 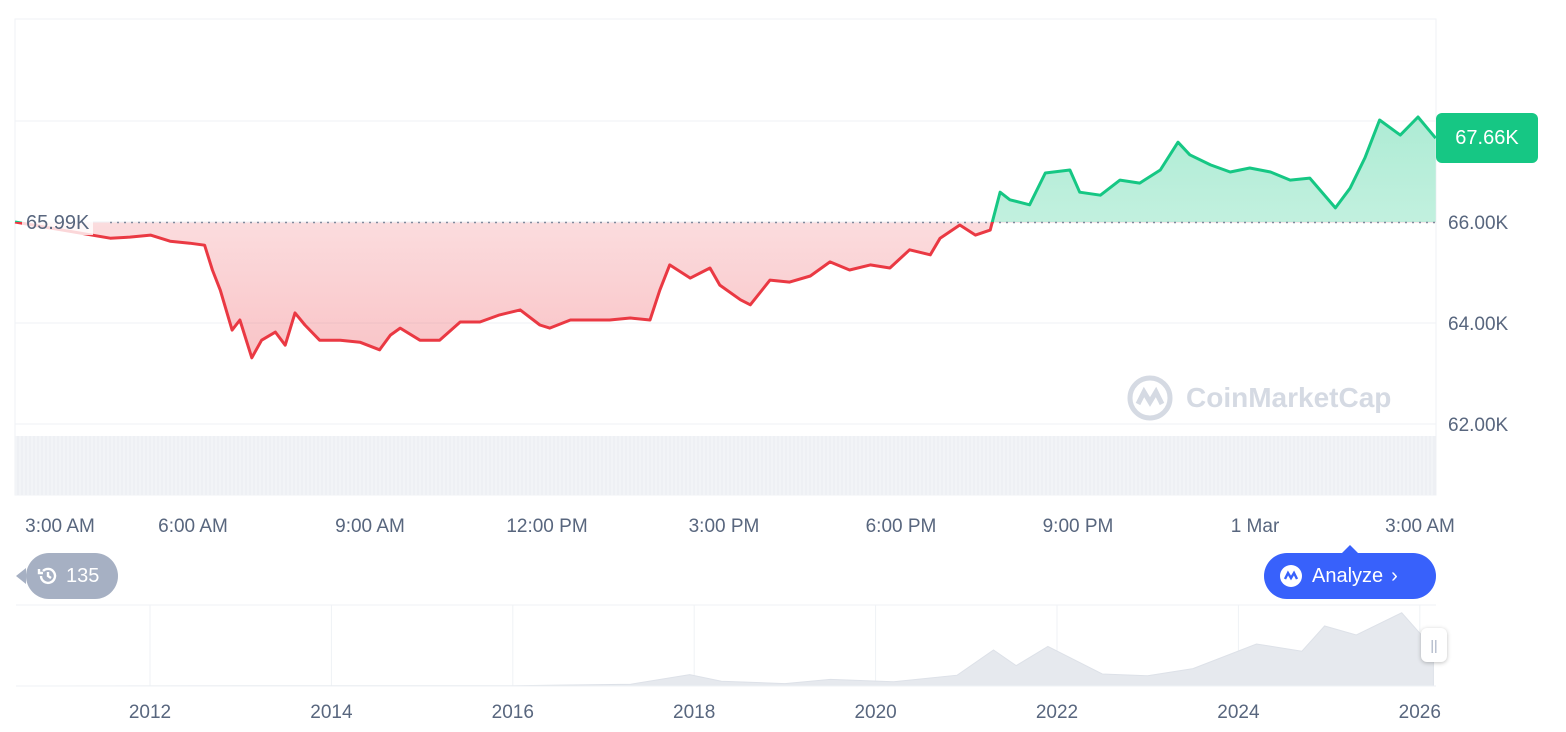 What do you see at coordinates (1487, 138) in the screenshot?
I see `current-price-tag: 67.66K` at bounding box center [1487, 138].